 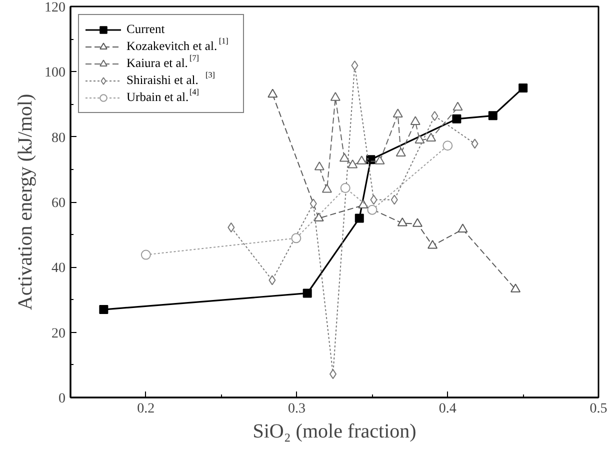 I want to click on y-tick-label: 0, so click(x=62, y=399).